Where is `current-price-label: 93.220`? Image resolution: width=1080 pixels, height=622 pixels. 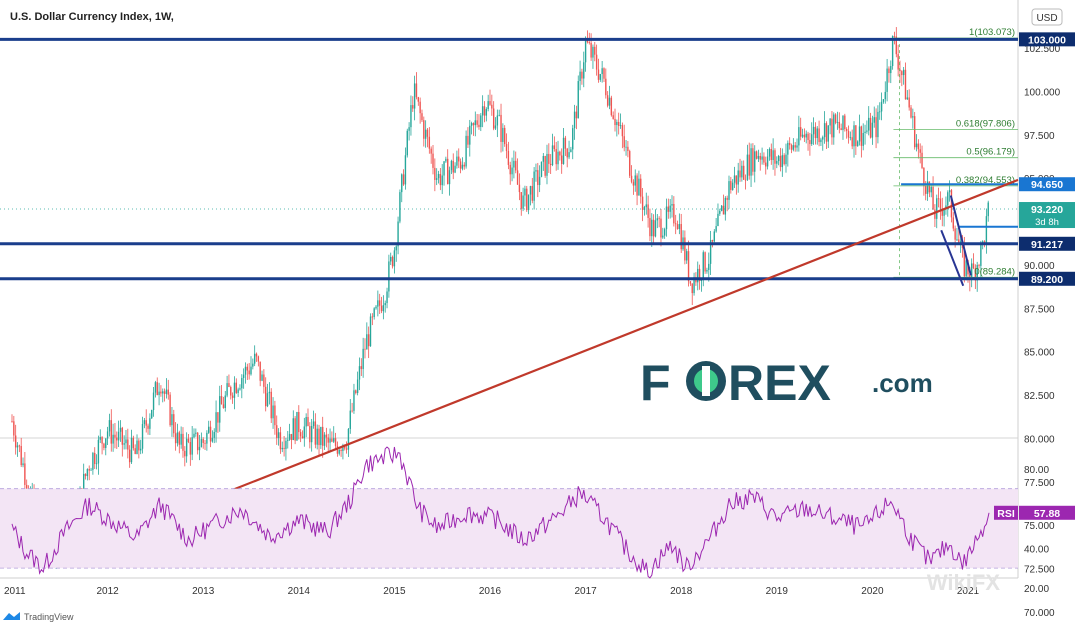
current-price-label: 93.220 is located at coordinates (1047, 210).